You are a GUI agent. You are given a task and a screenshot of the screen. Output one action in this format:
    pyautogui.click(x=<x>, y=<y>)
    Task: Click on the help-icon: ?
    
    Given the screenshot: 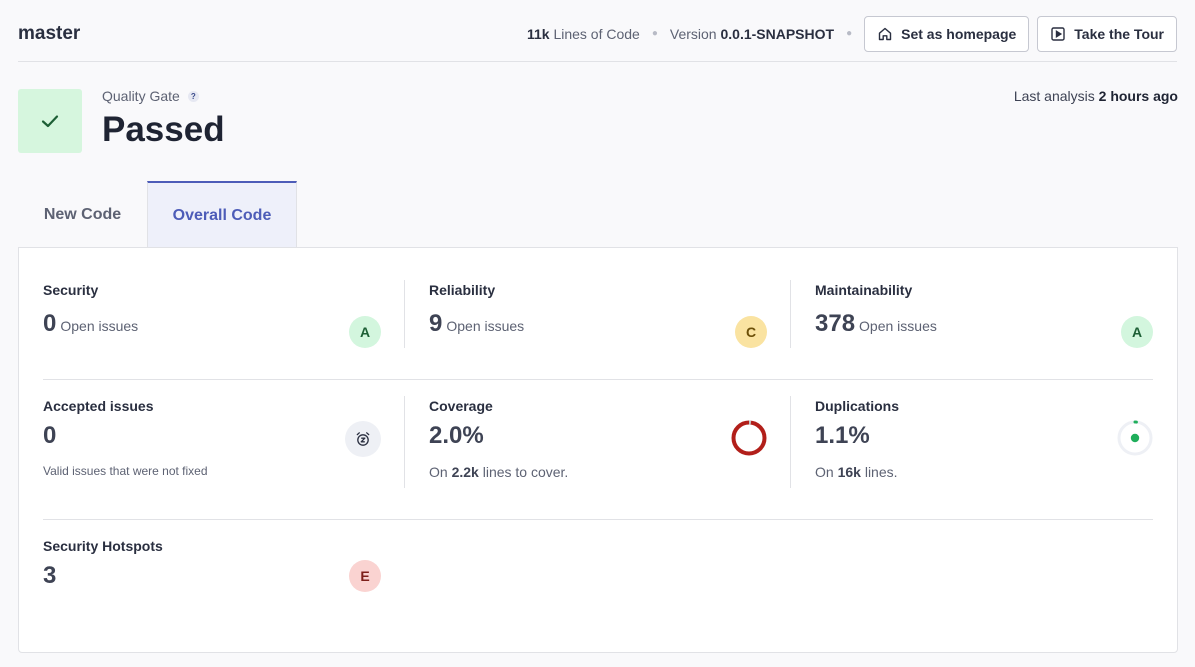 What is the action you would take?
    pyautogui.click(x=193, y=96)
    